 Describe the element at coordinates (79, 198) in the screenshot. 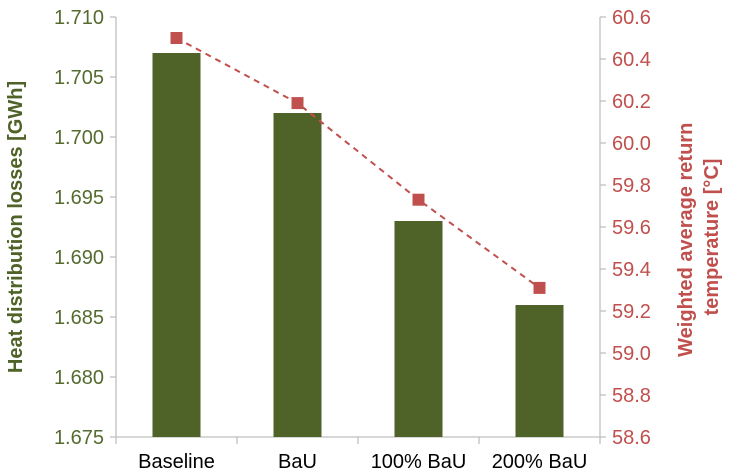

I see `y-tick-label: 1.695` at that location.